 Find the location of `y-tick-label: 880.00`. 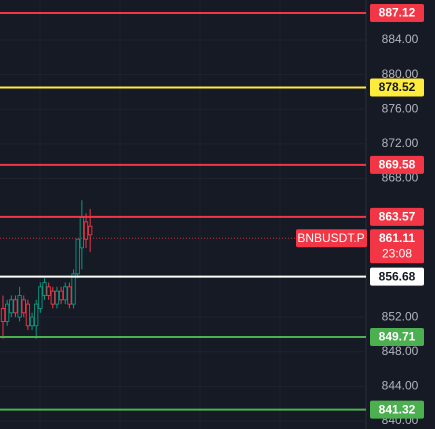

y-tick-label: 880.00 is located at coordinates (400, 74).